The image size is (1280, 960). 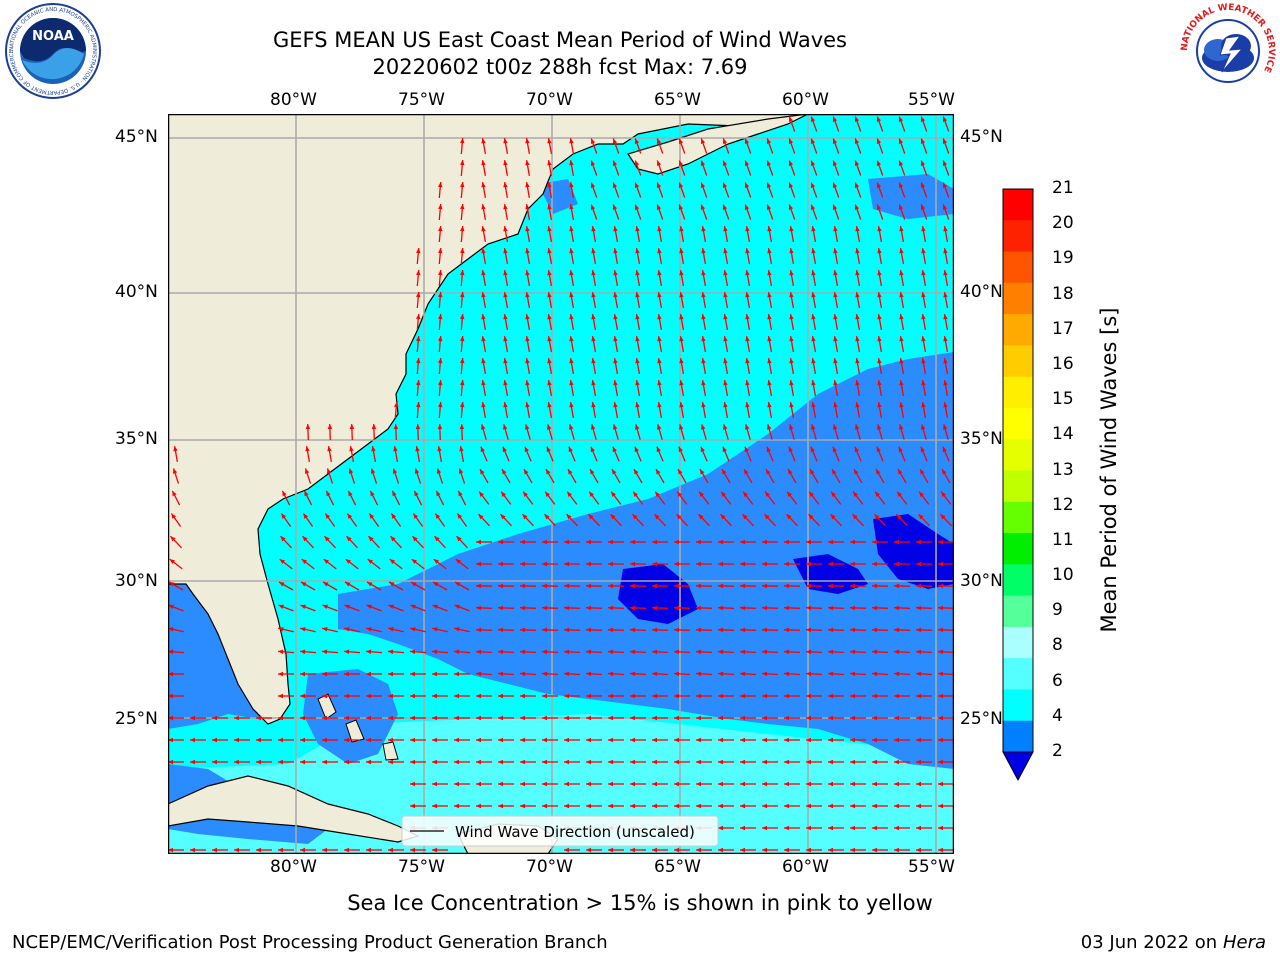 What do you see at coordinates (677, 867) in the screenshot?
I see `lon-label-bottom-65w: 65°W` at bounding box center [677, 867].